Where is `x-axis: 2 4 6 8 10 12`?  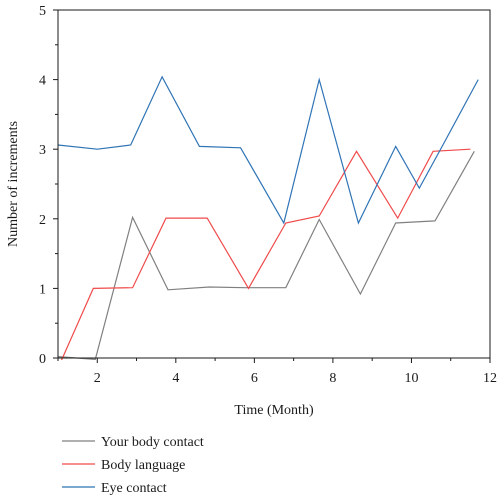
x-axis: 2 4 6 8 10 12 is located at coordinates (277, 372).